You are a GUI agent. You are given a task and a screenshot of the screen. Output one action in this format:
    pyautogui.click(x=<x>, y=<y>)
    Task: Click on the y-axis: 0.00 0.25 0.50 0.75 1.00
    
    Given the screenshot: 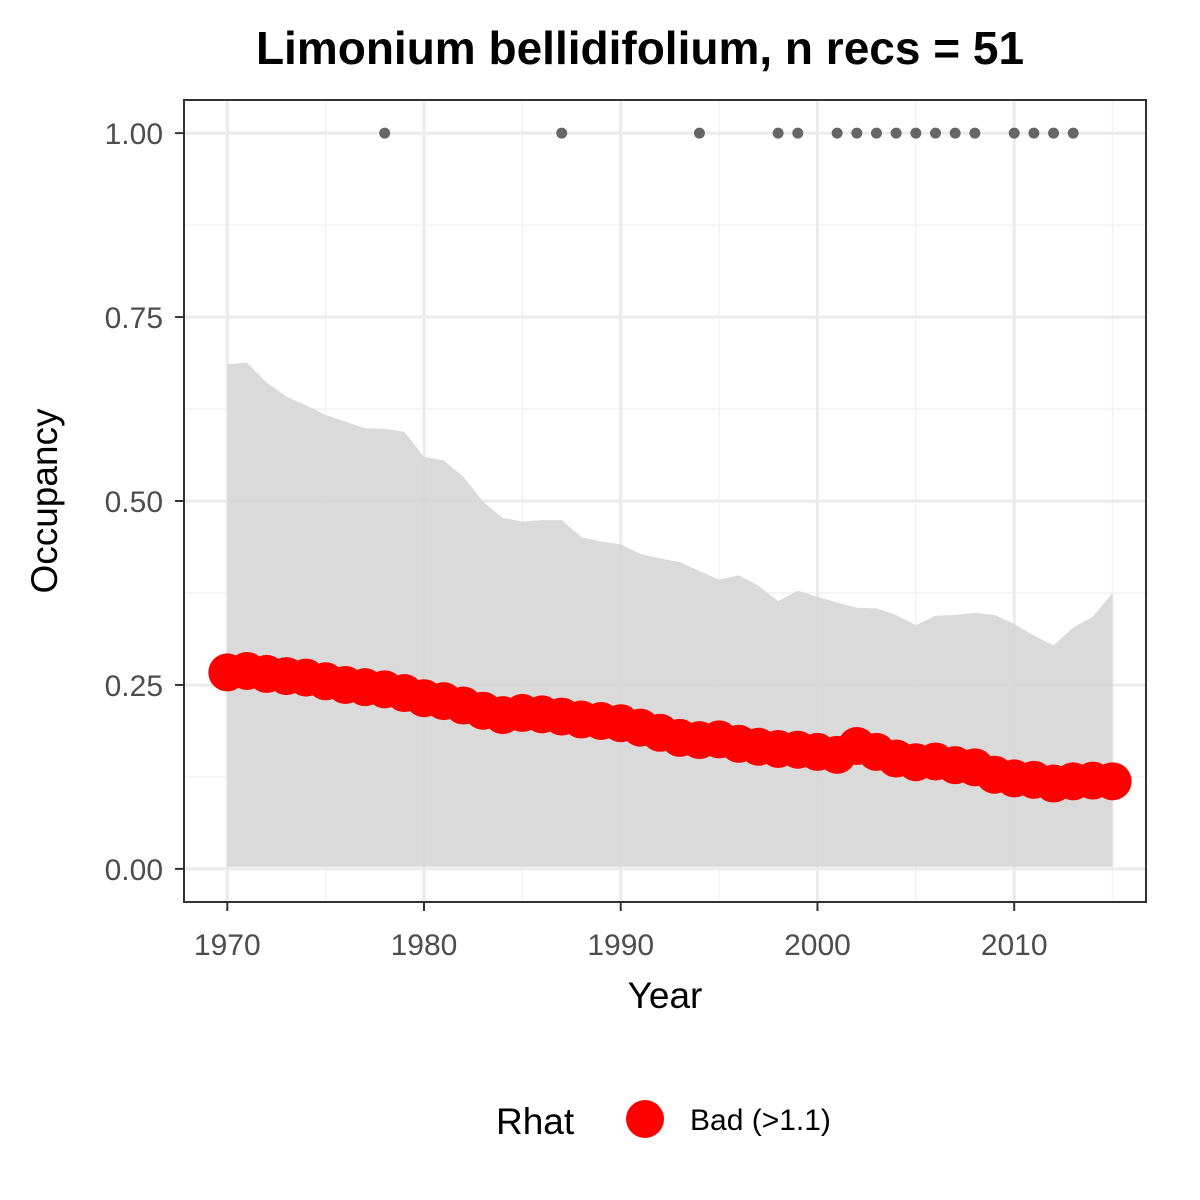 What is the action you would take?
    pyautogui.click(x=144, y=502)
    